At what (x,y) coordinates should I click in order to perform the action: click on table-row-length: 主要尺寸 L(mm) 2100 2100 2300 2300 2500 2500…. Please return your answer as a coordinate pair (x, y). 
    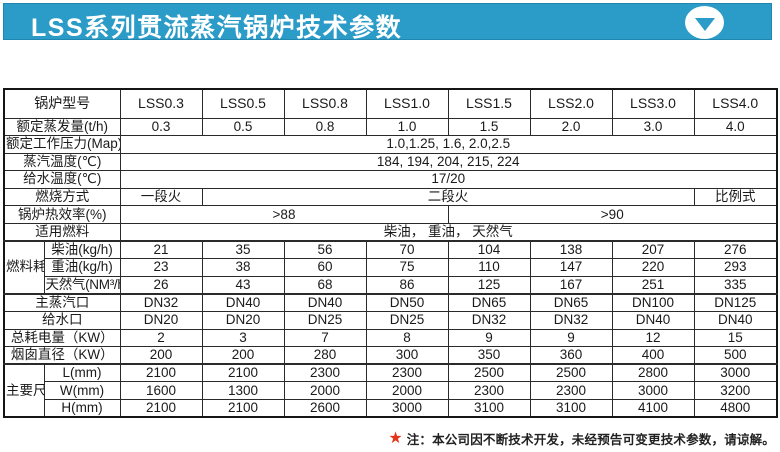
    Looking at the image, I should click on (390, 390).